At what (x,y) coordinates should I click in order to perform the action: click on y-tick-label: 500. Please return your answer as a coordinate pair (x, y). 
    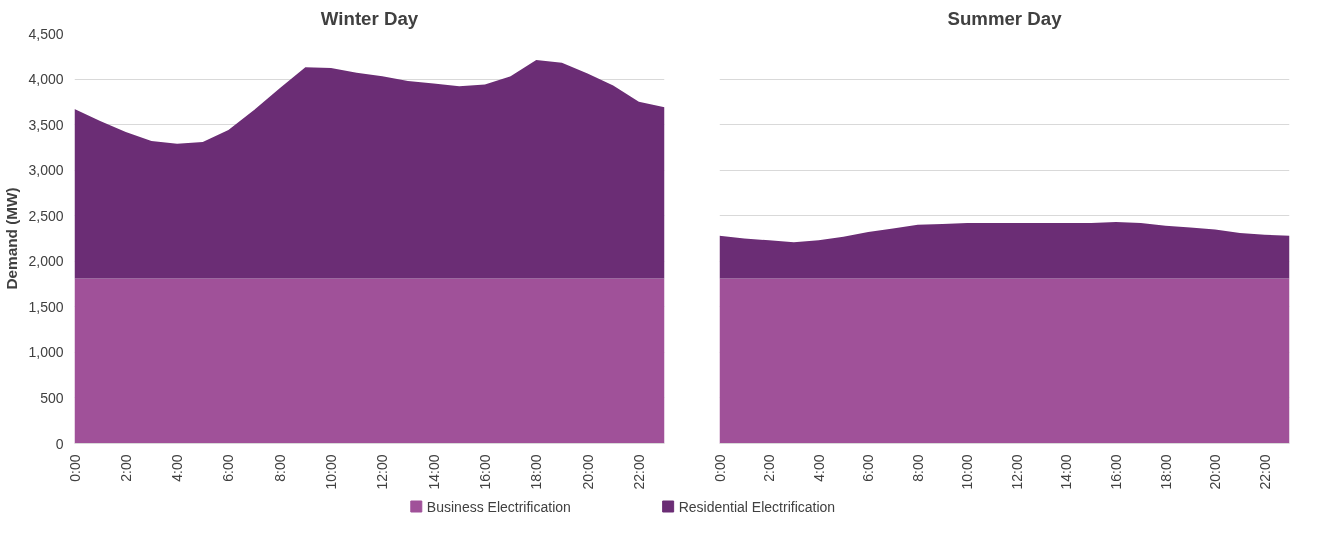
    Looking at the image, I should click on (52, 397).